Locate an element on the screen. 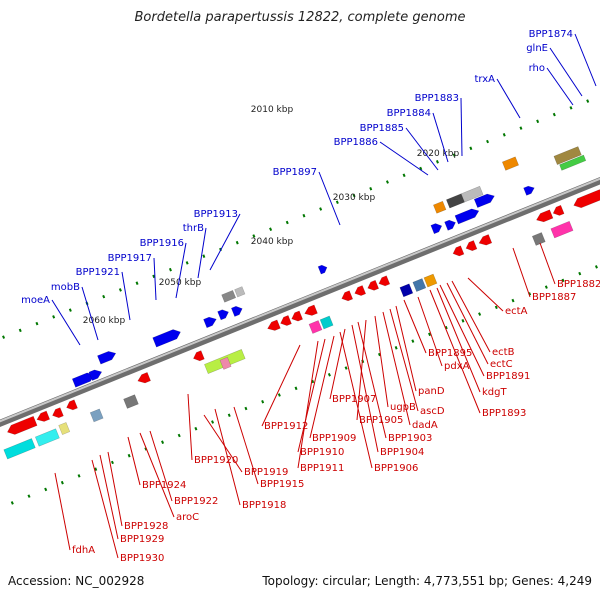  reverse-gene-label: BPP1912 is located at coordinates (286, 426).